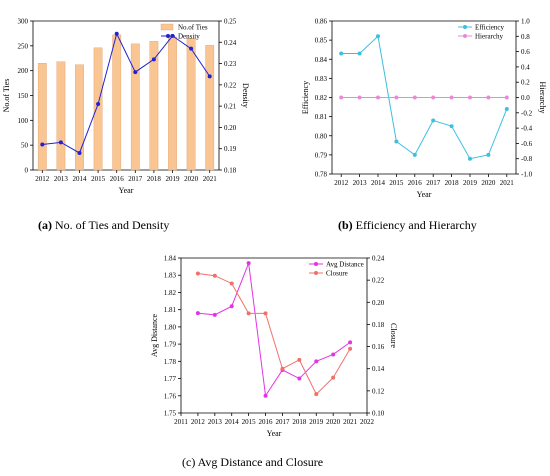 This screenshot has width=550, height=476. Describe the element at coordinates (42, 117) in the screenshot. I see `bar-2012` at that location.